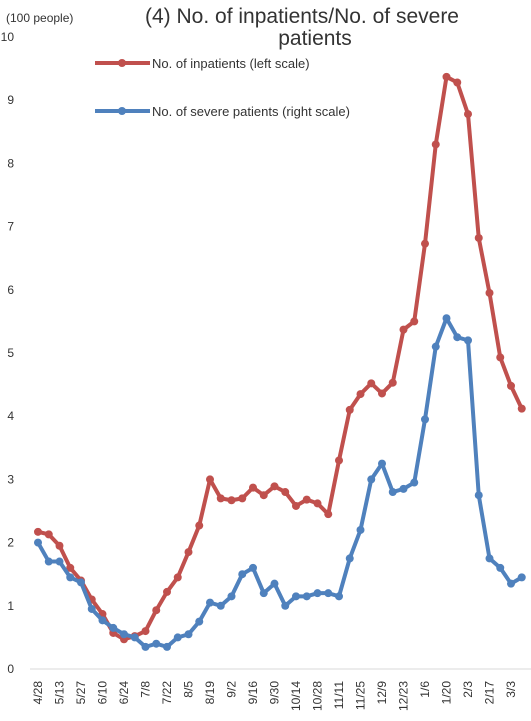 This screenshot has width=531, height=721. What do you see at coordinates (167, 693) in the screenshot?
I see `x-tick-label: 7/22` at bounding box center [167, 693].